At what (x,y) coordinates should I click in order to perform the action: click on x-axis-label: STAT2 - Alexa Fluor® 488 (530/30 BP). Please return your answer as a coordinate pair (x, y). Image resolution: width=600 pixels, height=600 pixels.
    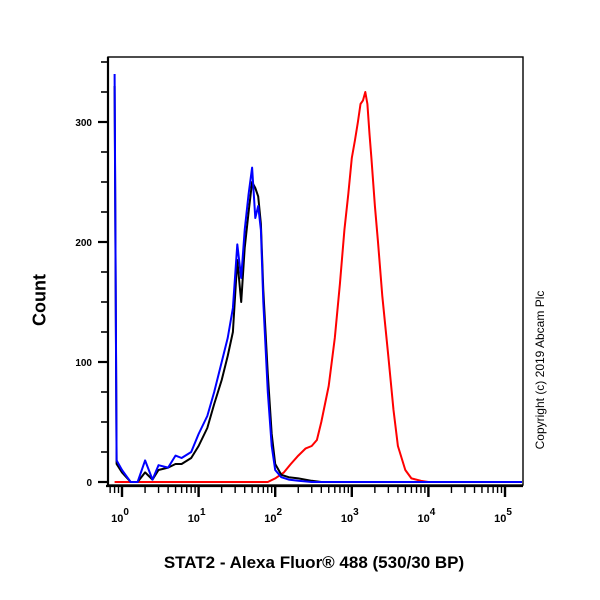
    Looking at the image, I should click on (314, 562).